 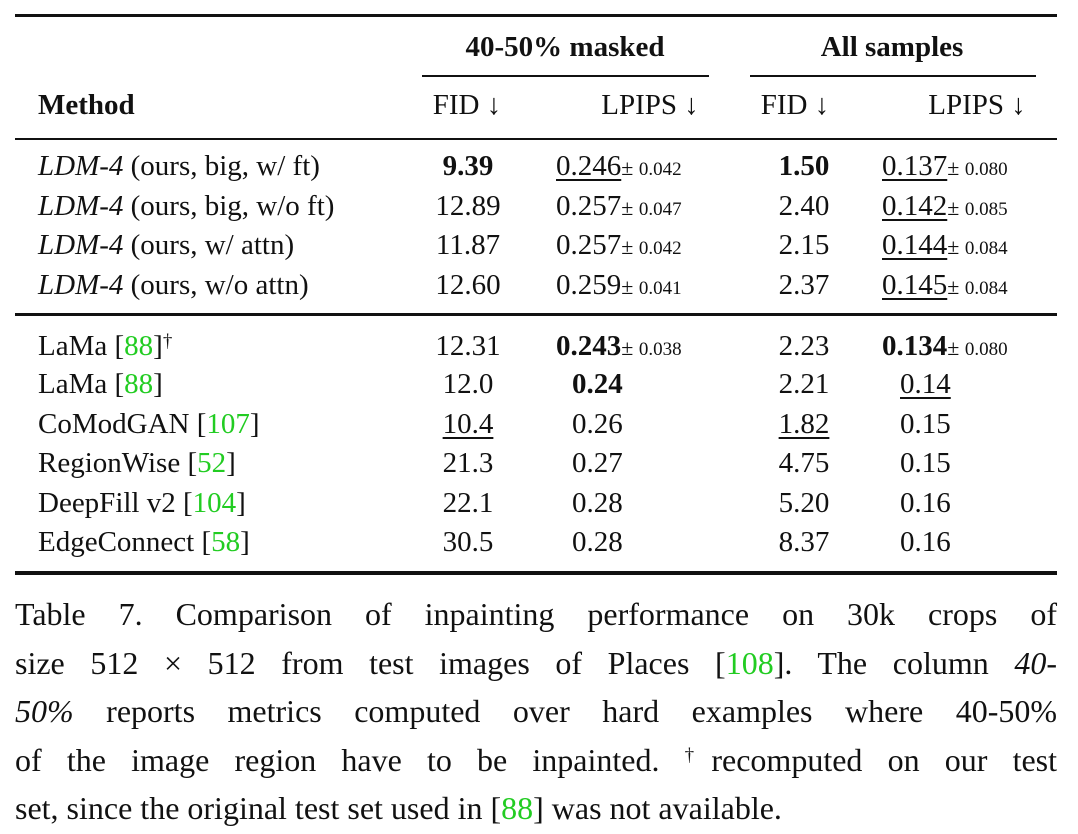 I want to click on fid-all-cell: 4.75, so click(x=804, y=463).